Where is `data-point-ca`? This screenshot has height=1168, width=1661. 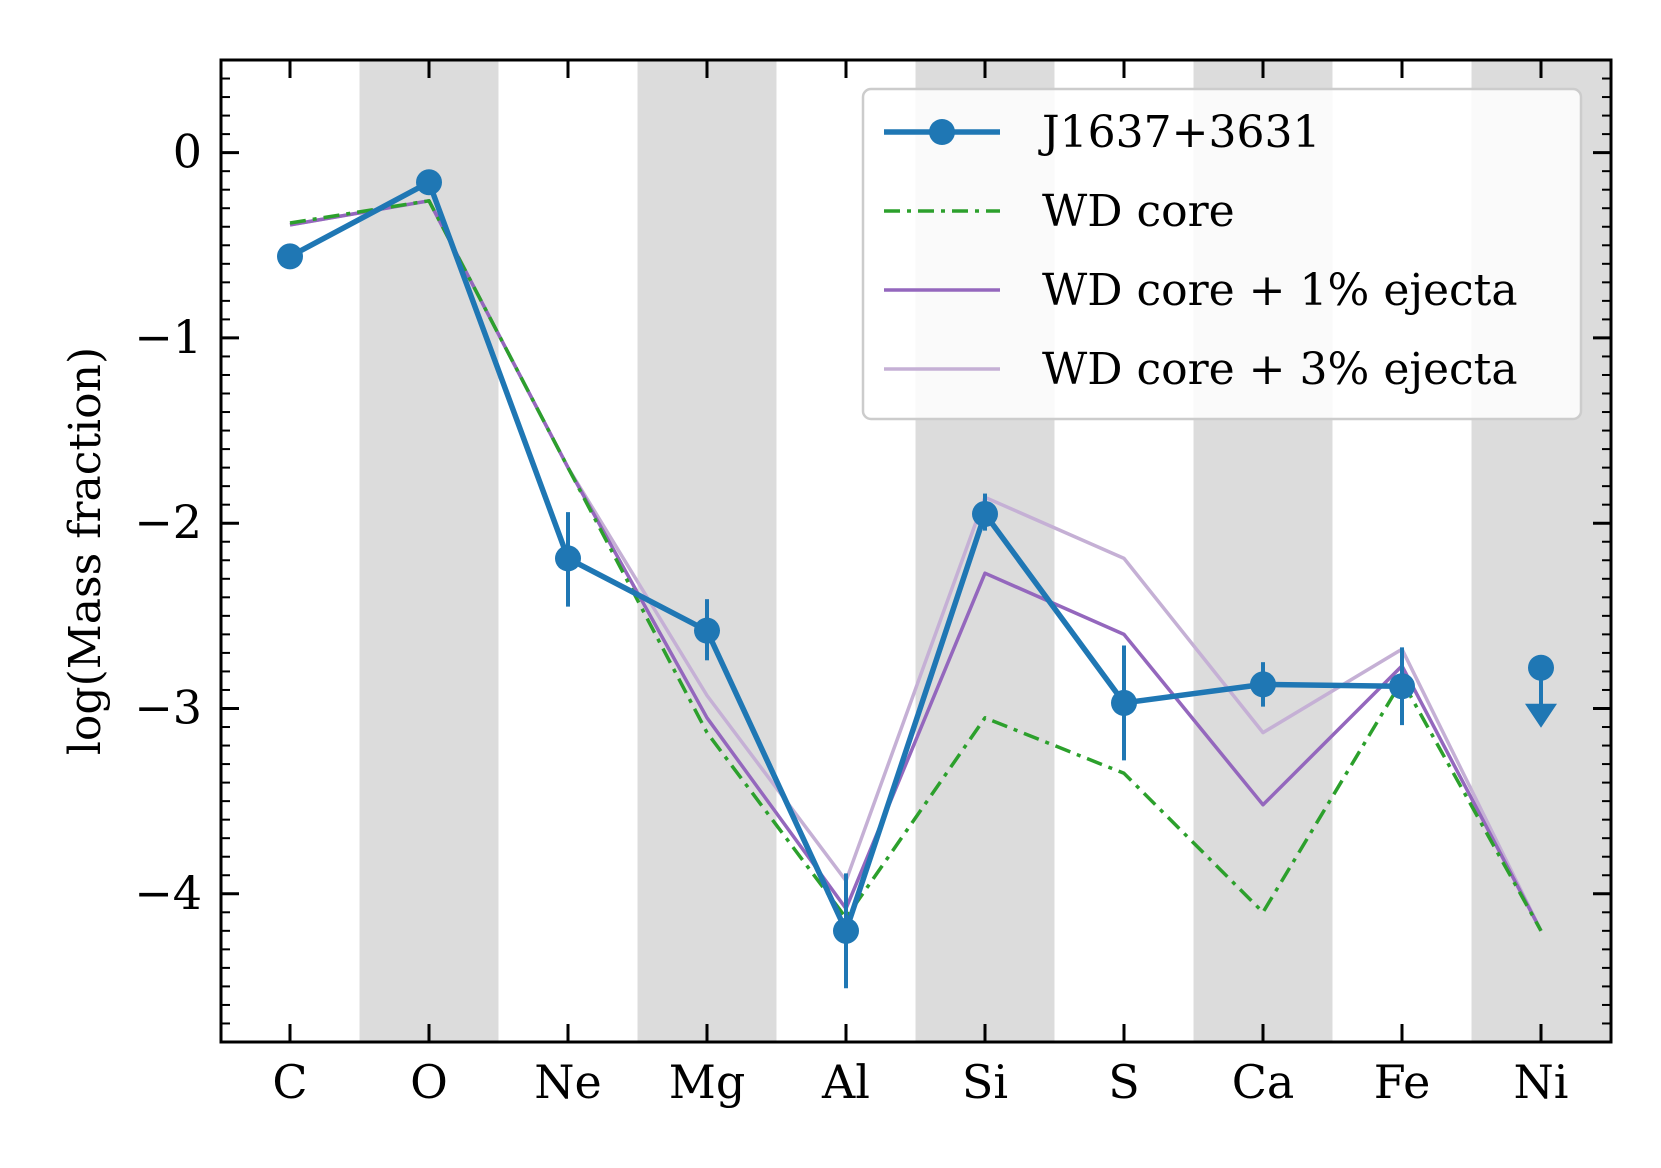 data-point-ca is located at coordinates (1263, 684).